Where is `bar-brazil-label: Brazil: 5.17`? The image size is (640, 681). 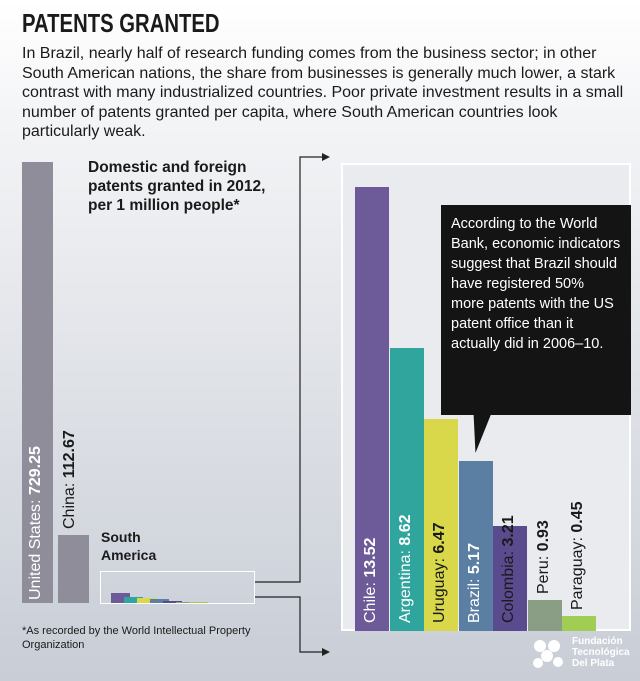 bar-brazil-label: Brazil: 5.17 is located at coordinates (475, 583).